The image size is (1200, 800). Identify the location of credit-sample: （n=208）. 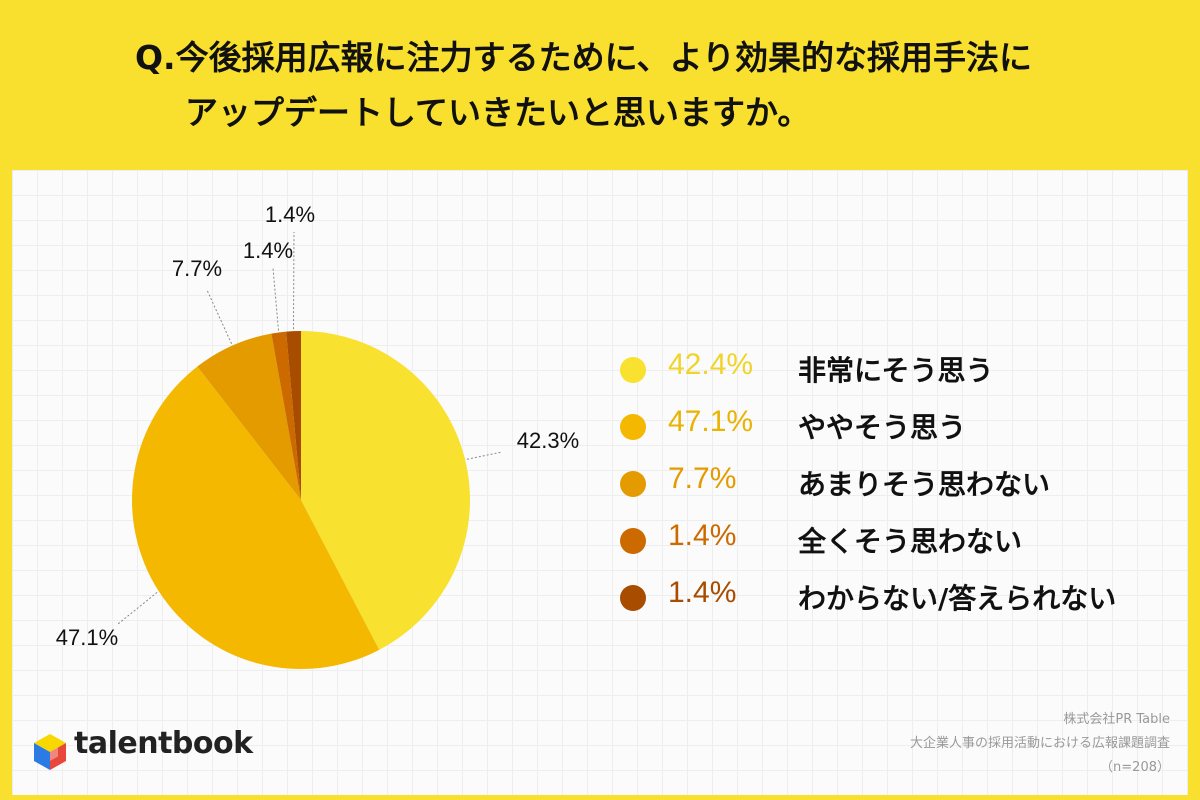
(1135, 767).